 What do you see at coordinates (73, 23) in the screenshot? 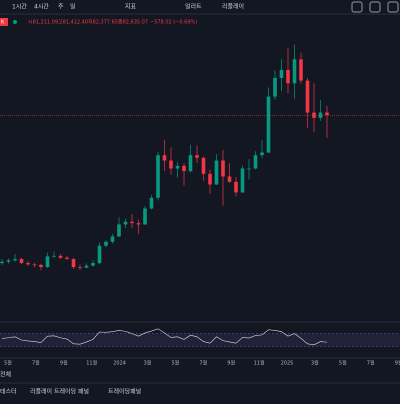
I see `legend-high: 고81,412.40` at bounding box center [73, 23].